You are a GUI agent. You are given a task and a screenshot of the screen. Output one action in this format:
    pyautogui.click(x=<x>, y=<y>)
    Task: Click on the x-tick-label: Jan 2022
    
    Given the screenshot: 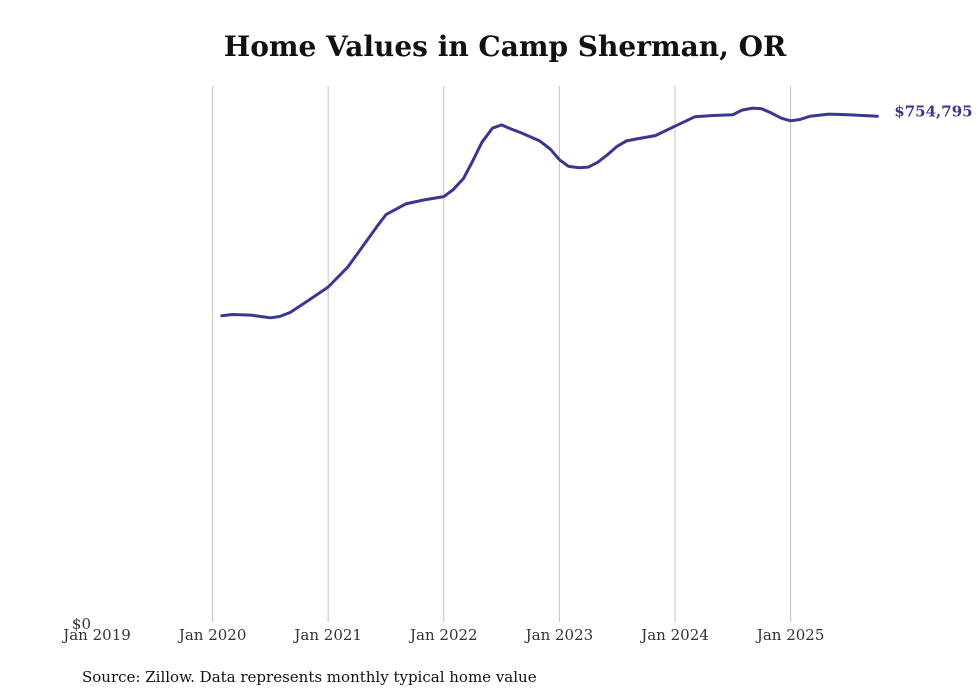 What is the action you would take?
    pyautogui.click(x=443, y=635)
    